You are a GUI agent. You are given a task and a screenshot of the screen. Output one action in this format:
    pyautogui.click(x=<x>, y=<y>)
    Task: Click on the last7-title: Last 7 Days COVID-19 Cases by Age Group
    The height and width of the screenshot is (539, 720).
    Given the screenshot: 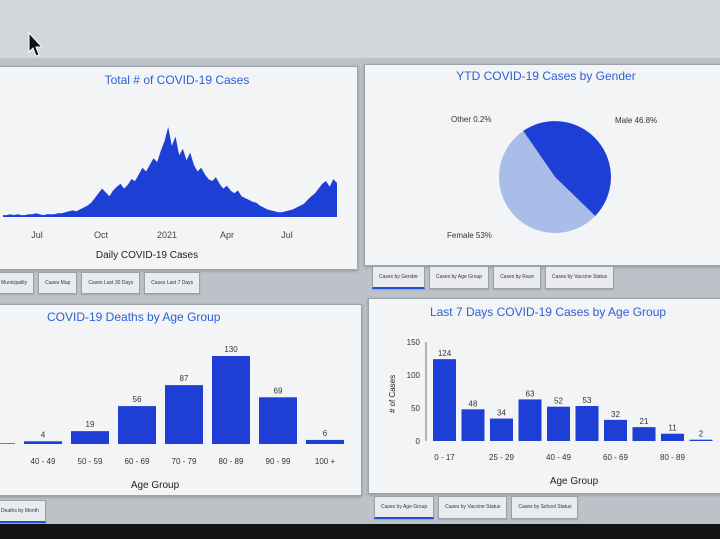 What is the action you would take?
    pyautogui.click(x=548, y=312)
    